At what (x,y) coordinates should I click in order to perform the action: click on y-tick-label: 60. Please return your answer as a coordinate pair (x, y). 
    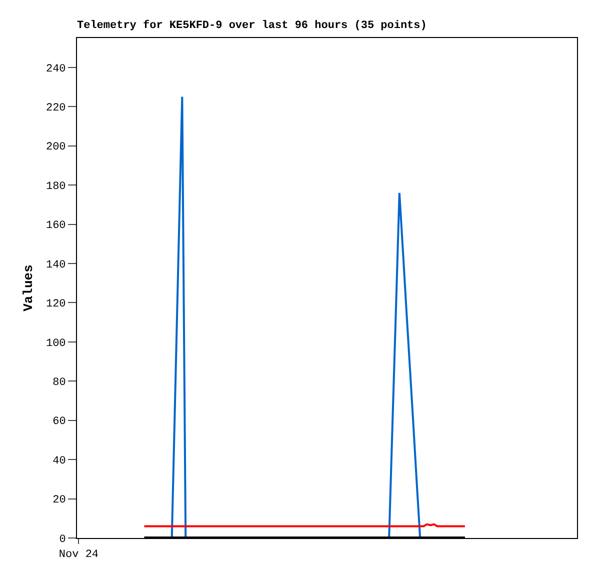
    Looking at the image, I should click on (59, 422).